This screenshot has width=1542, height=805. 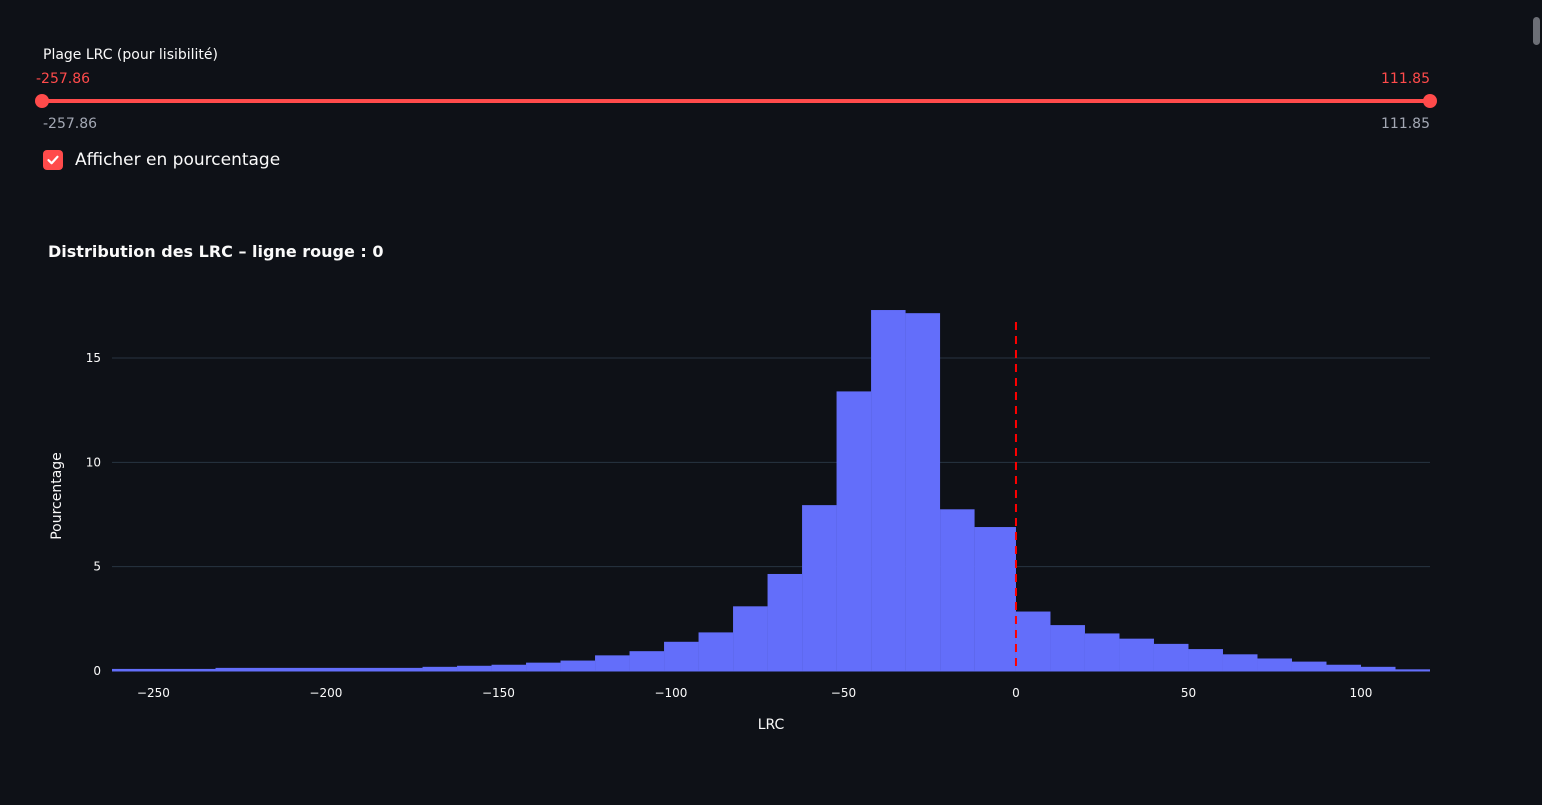 What do you see at coordinates (1405, 124) in the screenshot?
I see `slider-bound-max: 111.85` at bounding box center [1405, 124].